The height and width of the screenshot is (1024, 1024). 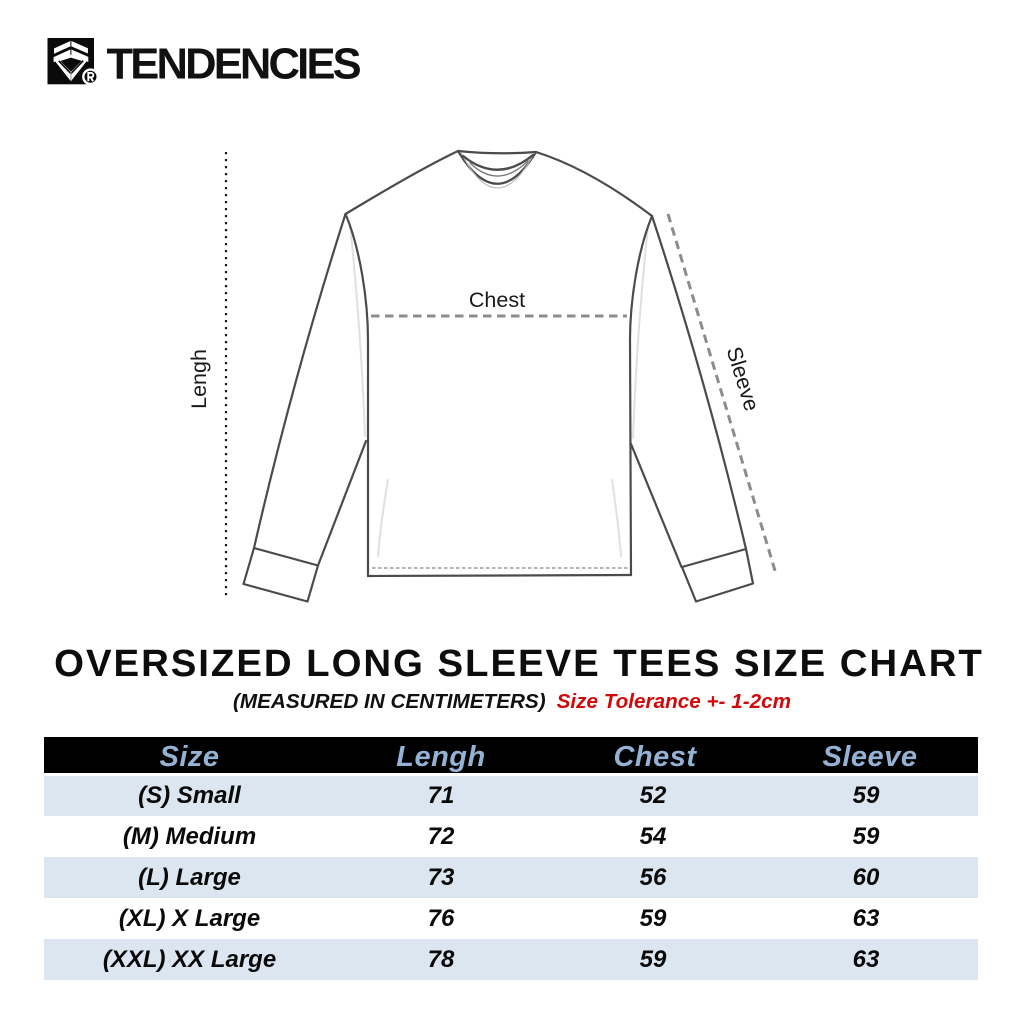 What do you see at coordinates (743, 379) in the screenshot?
I see `svg-text: Sleeve` at bounding box center [743, 379].